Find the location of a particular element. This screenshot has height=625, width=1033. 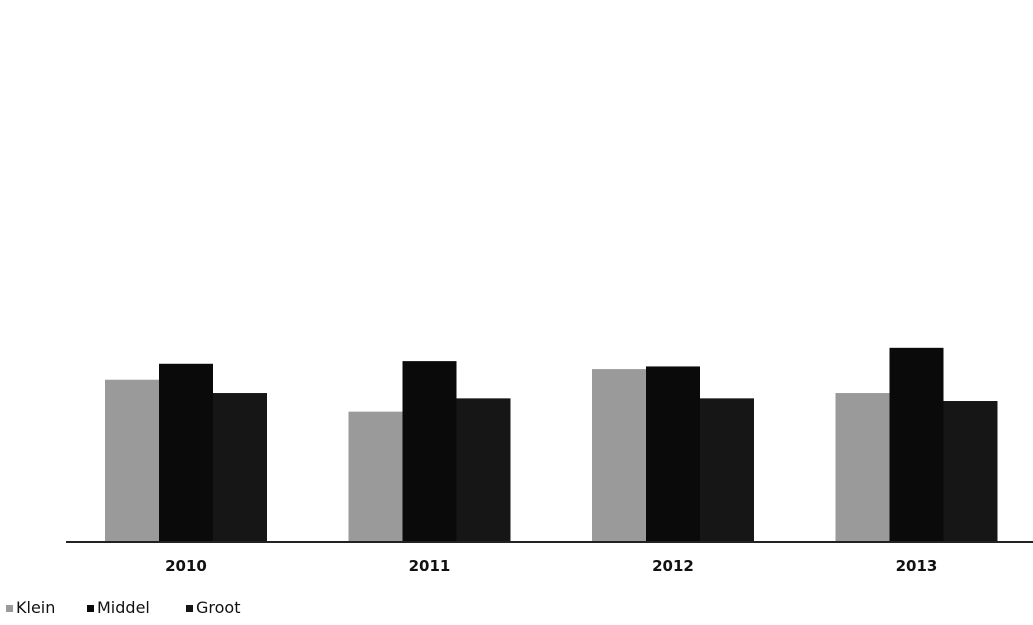

legend-marker-klein is located at coordinates (9, 608).